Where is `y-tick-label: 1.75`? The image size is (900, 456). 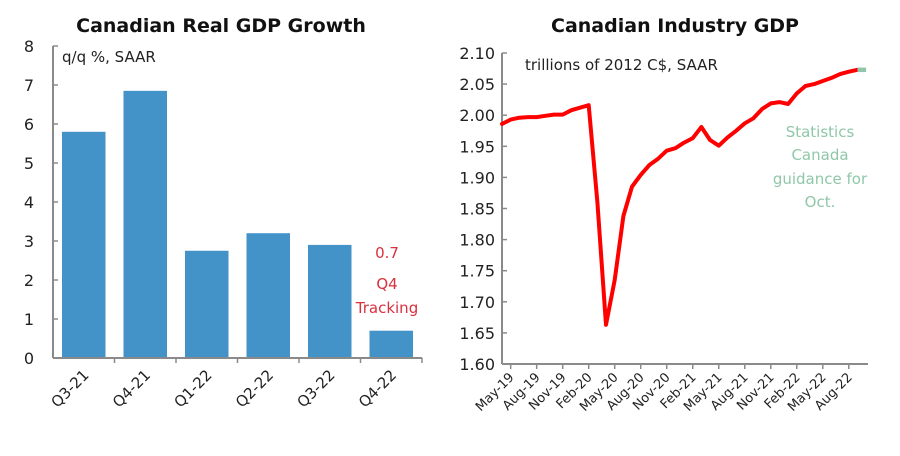 y-tick-label: 1.75 is located at coordinates (477, 271).